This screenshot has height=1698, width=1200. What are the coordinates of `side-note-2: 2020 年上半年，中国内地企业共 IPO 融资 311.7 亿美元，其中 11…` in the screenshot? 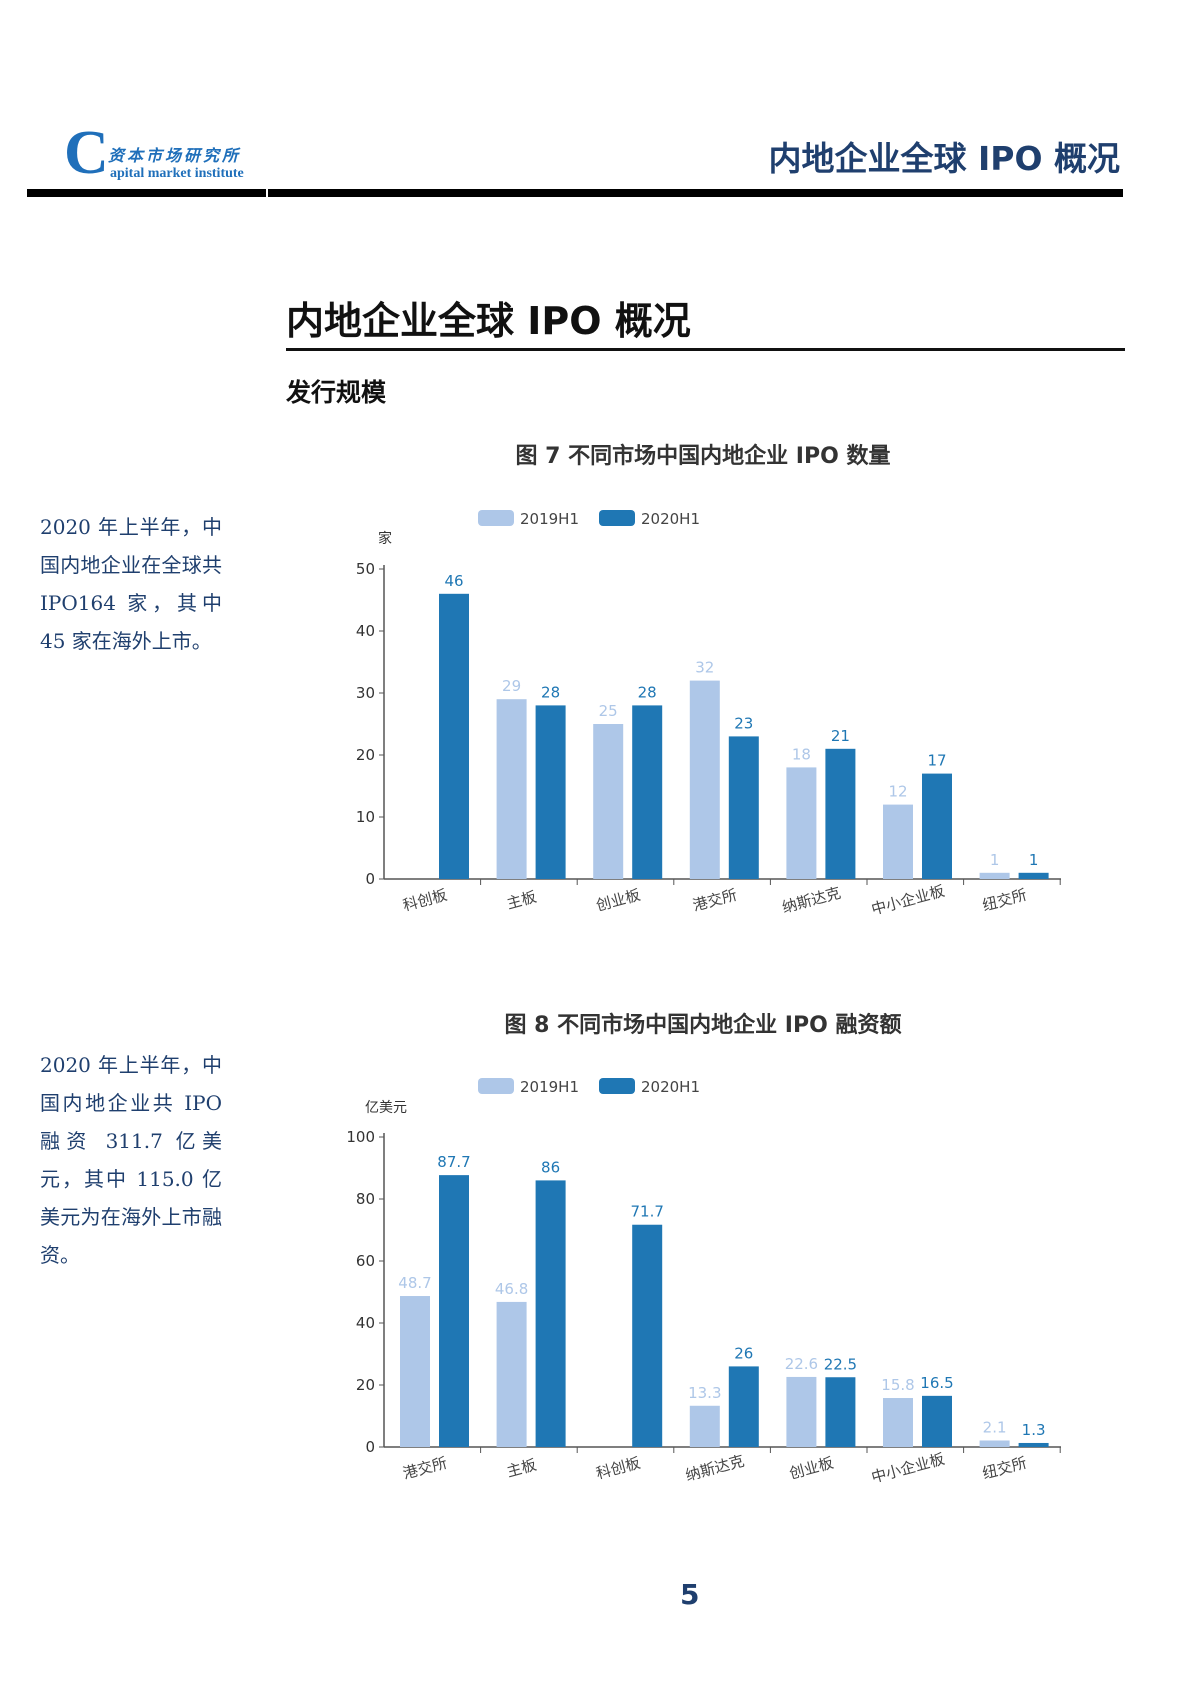 It's located at (131, 1160).